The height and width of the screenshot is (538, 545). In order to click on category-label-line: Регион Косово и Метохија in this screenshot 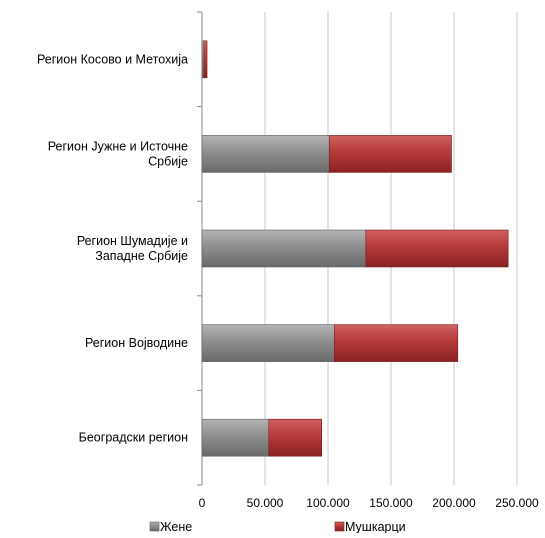, I will do `click(112, 59)`.